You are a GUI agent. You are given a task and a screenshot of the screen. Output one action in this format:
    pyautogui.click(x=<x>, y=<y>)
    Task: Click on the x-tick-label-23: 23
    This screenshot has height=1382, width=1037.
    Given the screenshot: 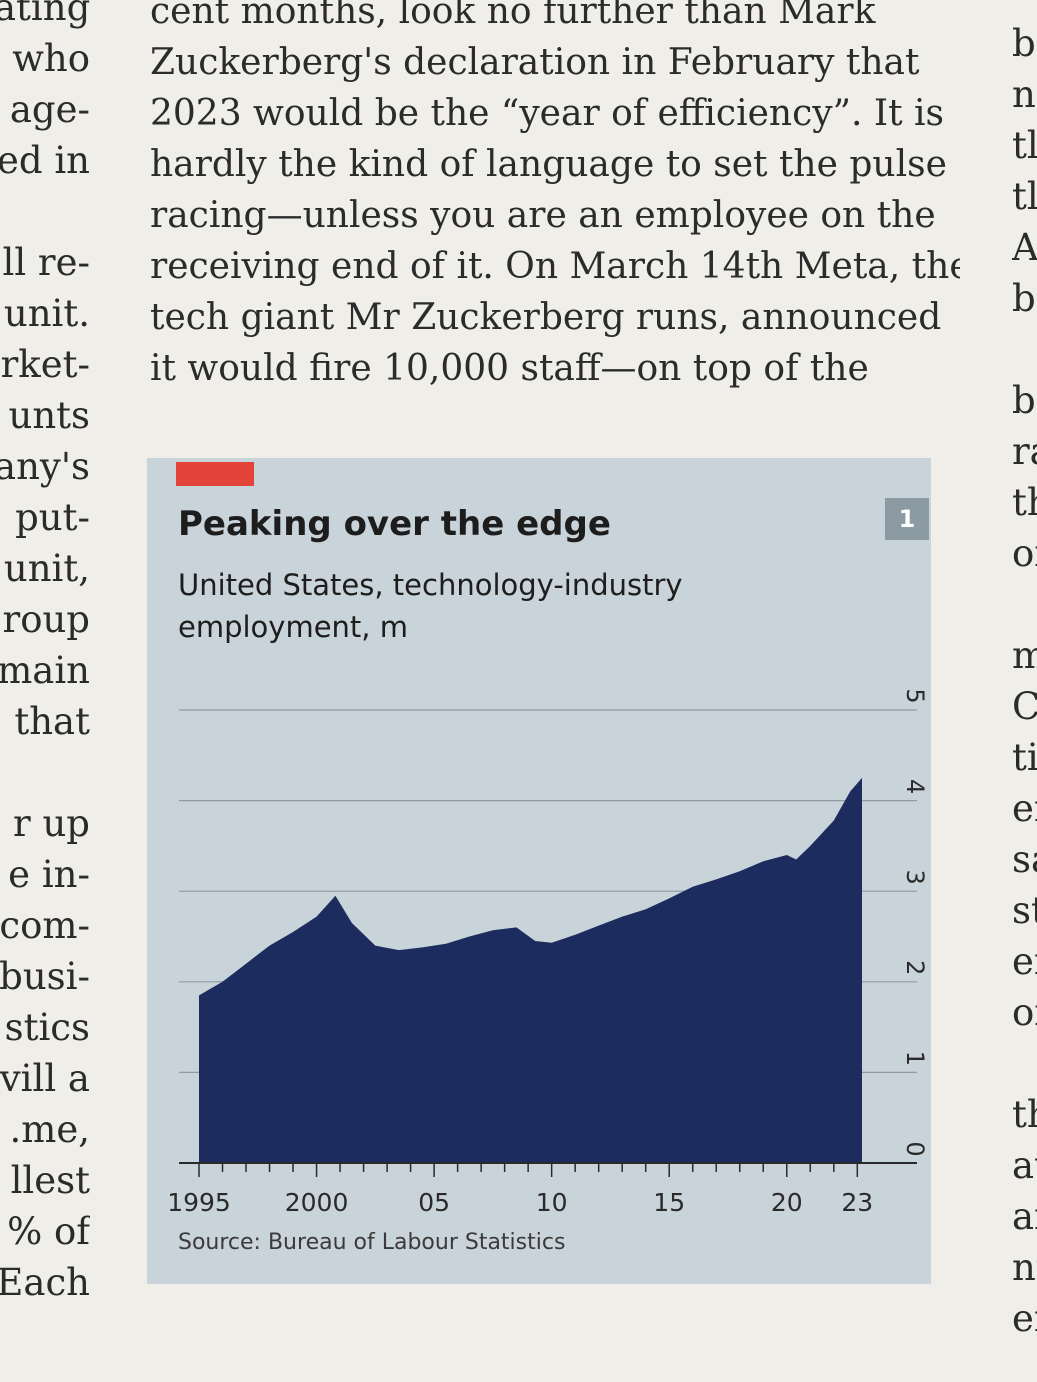 What is the action you would take?
    pyautogui.click(x=857, y=1202)
    